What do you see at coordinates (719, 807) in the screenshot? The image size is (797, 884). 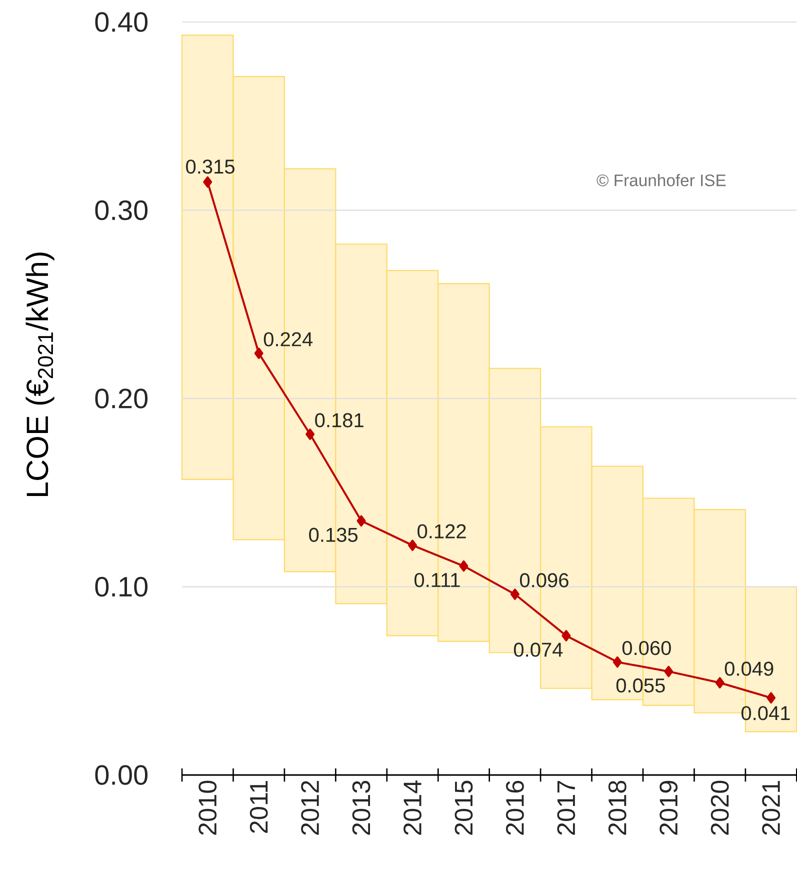 I see `x-tick-label: 2020` at bounding box center [719, 807].